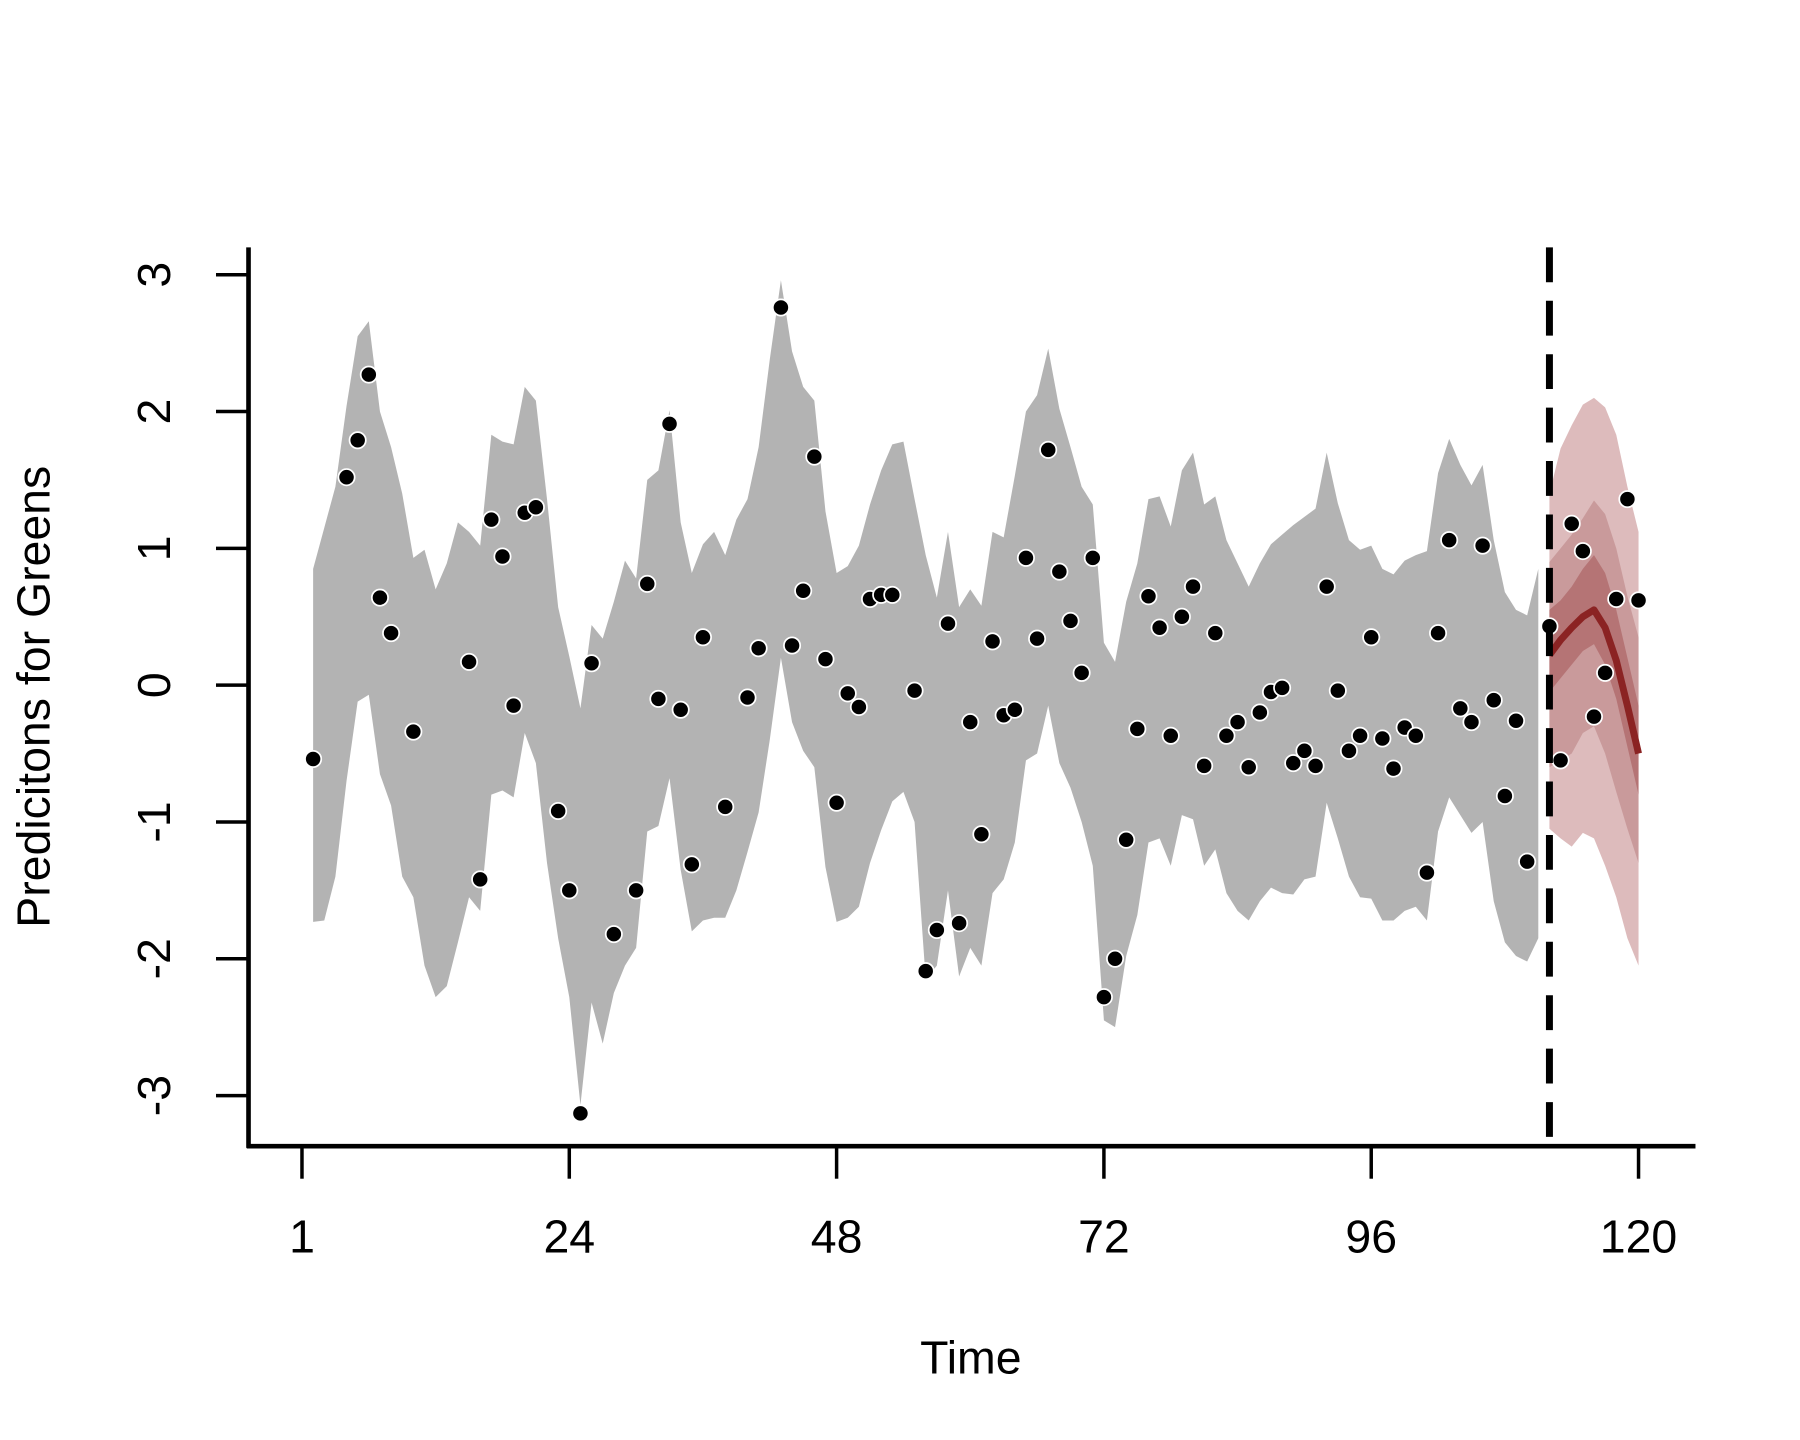 This screenshot has height=1440, width=1800. What do you see at coordinates (1638, 1237) in the screenshot?
I see `x-tick-label: 120` at bounding box center [1638, 1237].